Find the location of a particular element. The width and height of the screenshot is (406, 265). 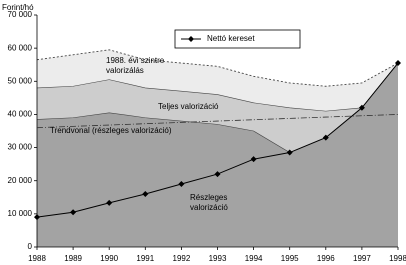

x-tick-label: 1995 is located at coordinates (290, 258).